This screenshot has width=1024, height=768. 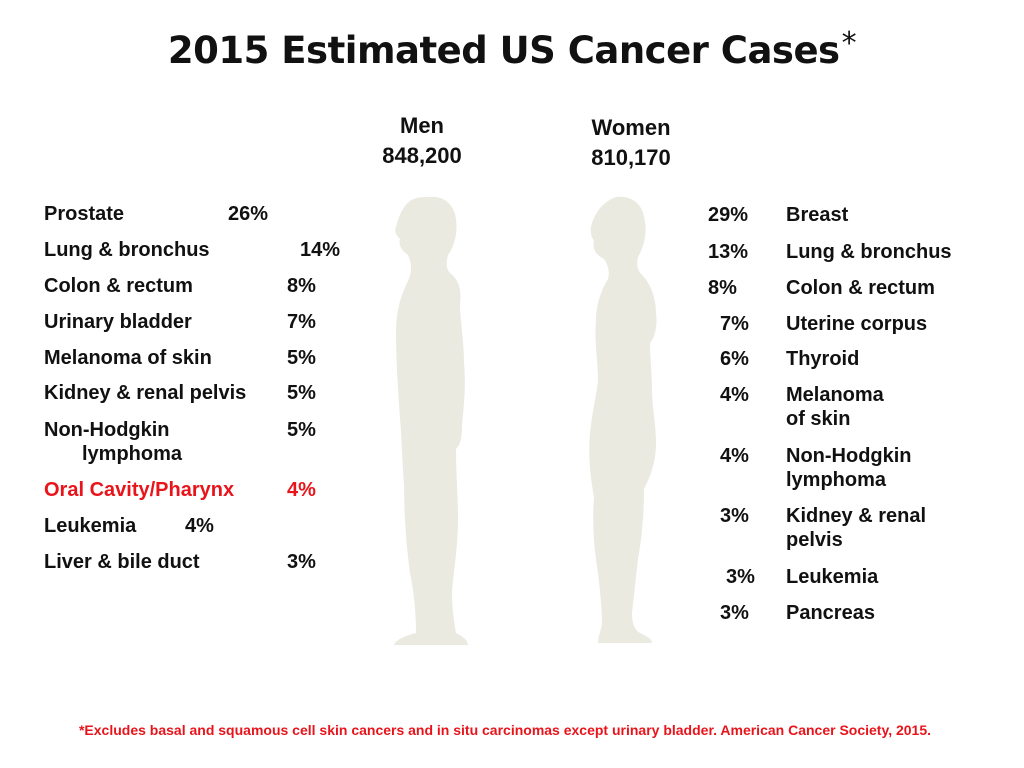 I want to click on men-row-label: Kidney & renal pelvis, so click(x=145, y=393).